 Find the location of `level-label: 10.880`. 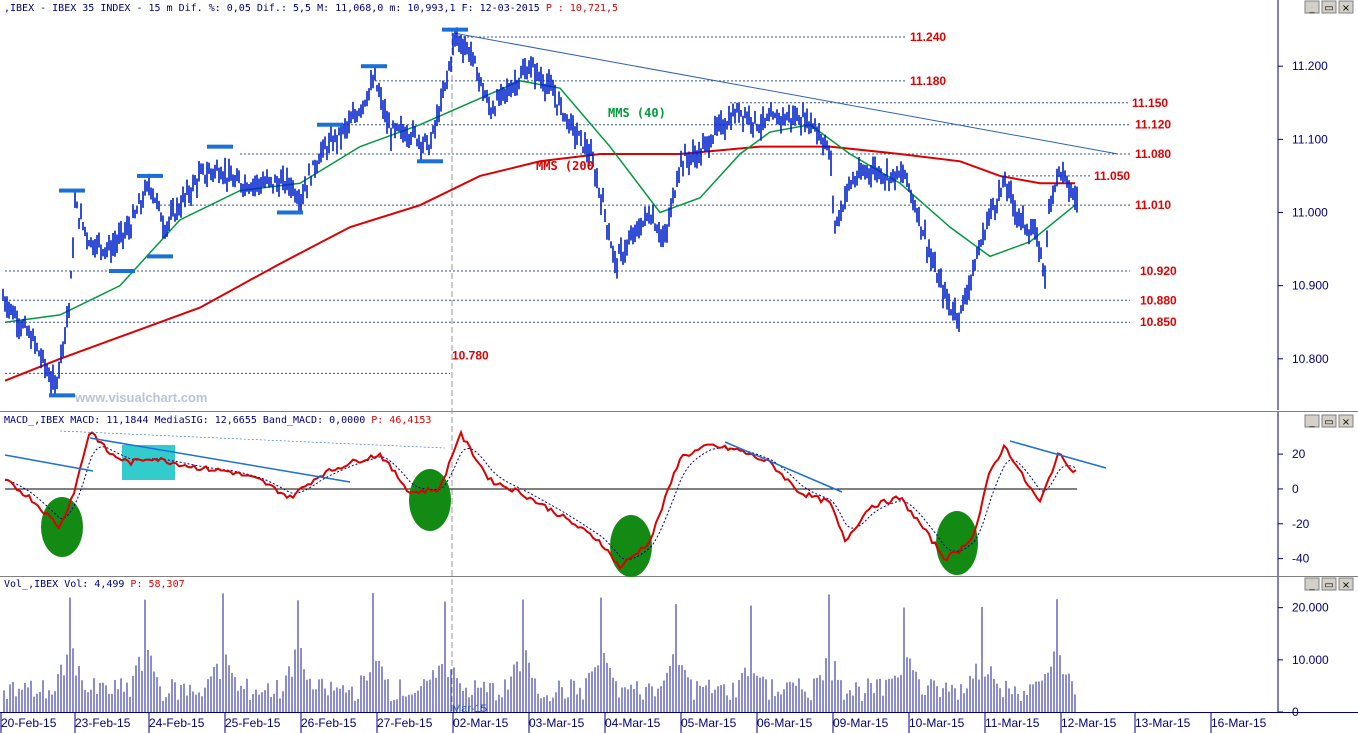

level-label: 10.880 is located at coordinates (1158, 300).